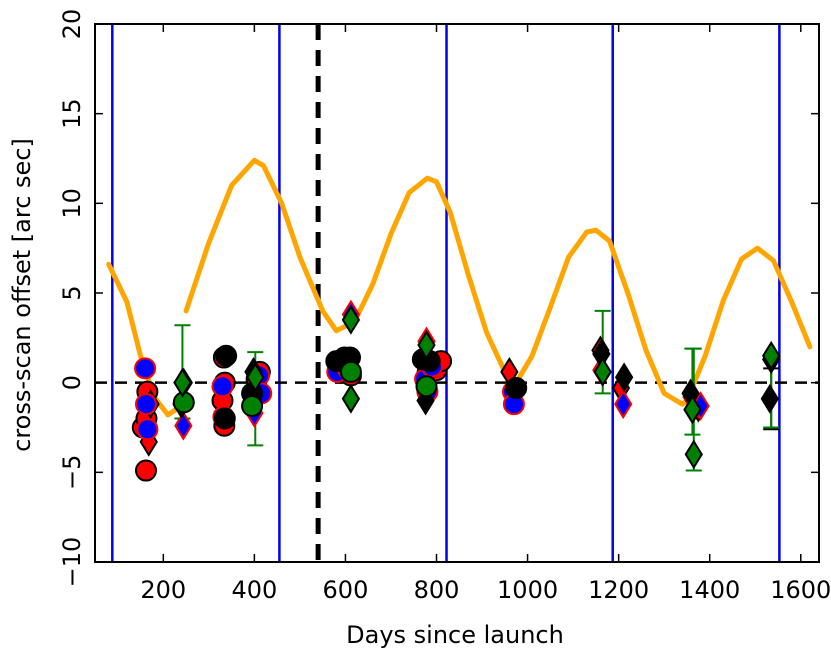 The image size is (831, 660). I want to click on y-tick-label: 15, so click(72, 113).